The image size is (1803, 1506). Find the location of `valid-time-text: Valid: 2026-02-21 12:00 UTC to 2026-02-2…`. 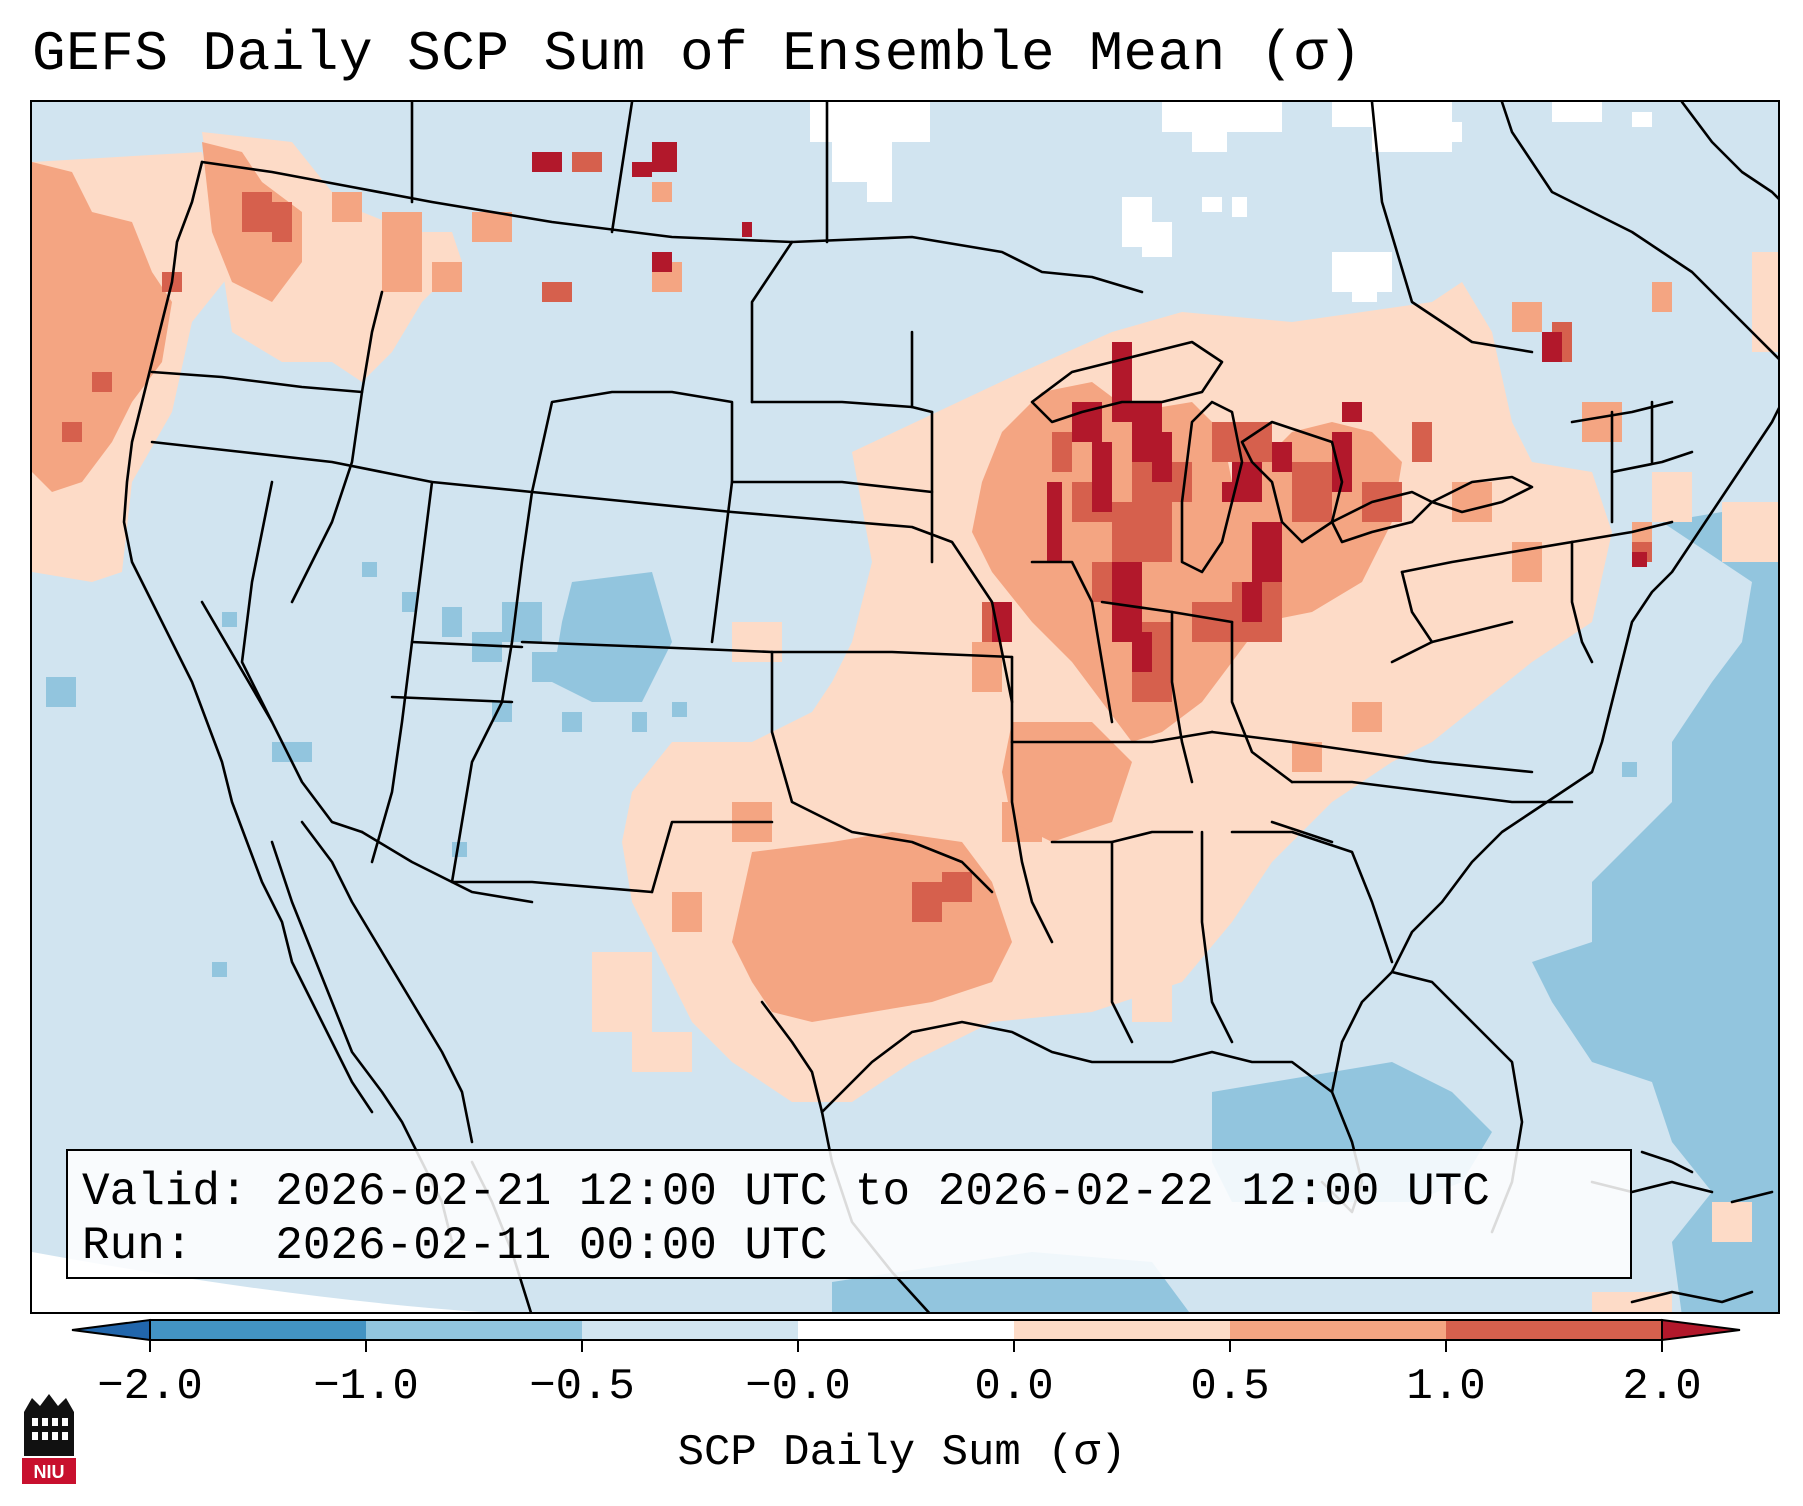

valid-time-text: Valid: 2026-02-21 12:00 UTC to 2026-02-2… is located at coordinates (786, 1192).